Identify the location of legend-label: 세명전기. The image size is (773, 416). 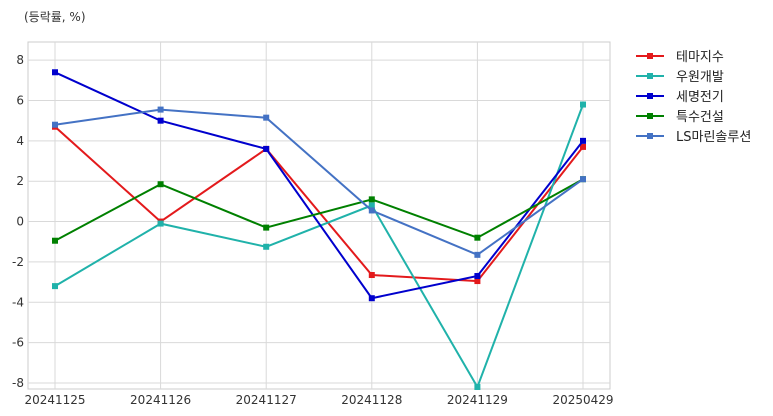
(700, 97).